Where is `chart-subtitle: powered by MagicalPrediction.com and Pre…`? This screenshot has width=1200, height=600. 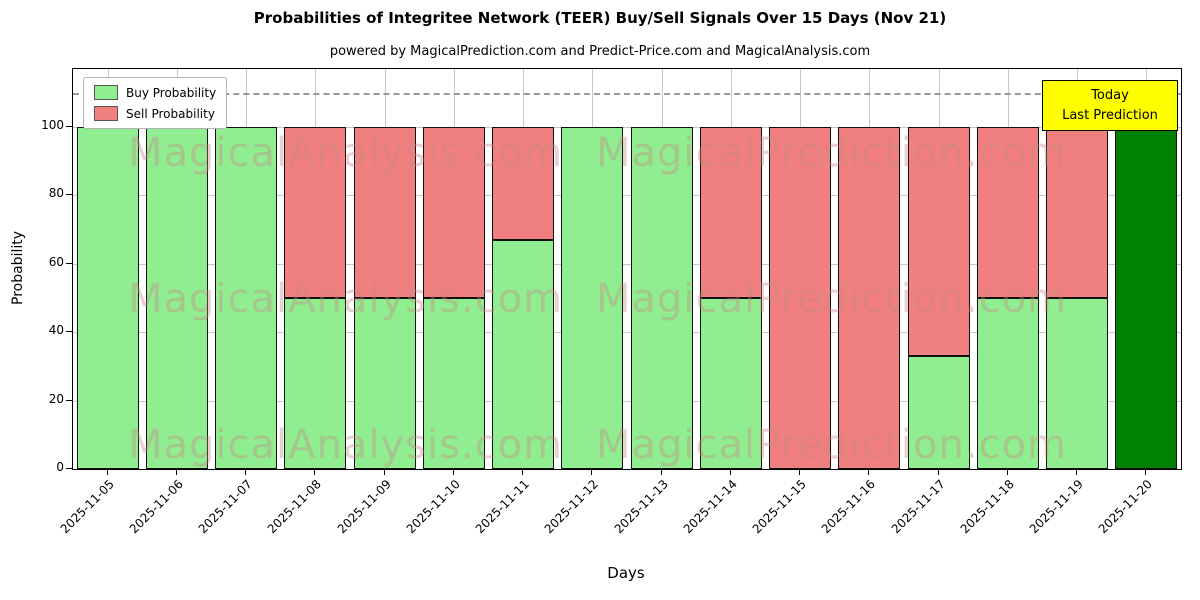 chart-subtitle: powered by MagicalPrediction.com and Pre… is located at coordinates (600, 51).